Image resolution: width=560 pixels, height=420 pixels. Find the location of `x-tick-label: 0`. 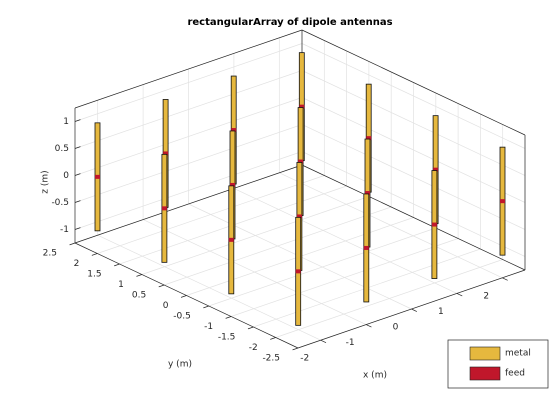

x-tick-label: 0 is located at coordinates (396, 328).